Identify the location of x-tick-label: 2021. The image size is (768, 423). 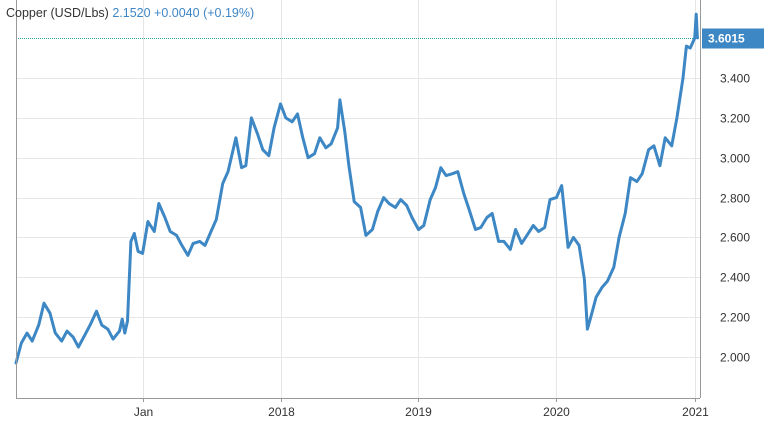
(695, 412).